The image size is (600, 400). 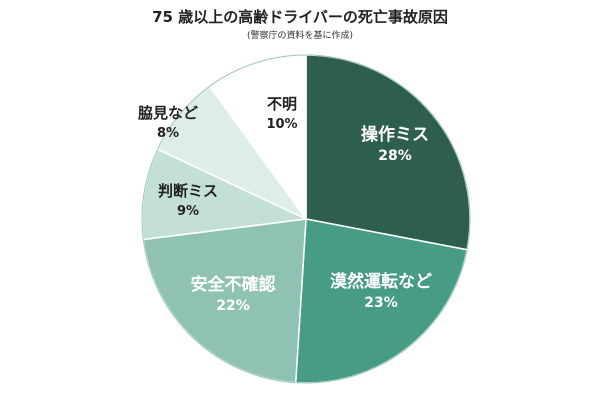 What do you see at coordinates (281, 124) in the screenshot?
I see `slice-value-label: 10%` at bounding box center [281, 124].